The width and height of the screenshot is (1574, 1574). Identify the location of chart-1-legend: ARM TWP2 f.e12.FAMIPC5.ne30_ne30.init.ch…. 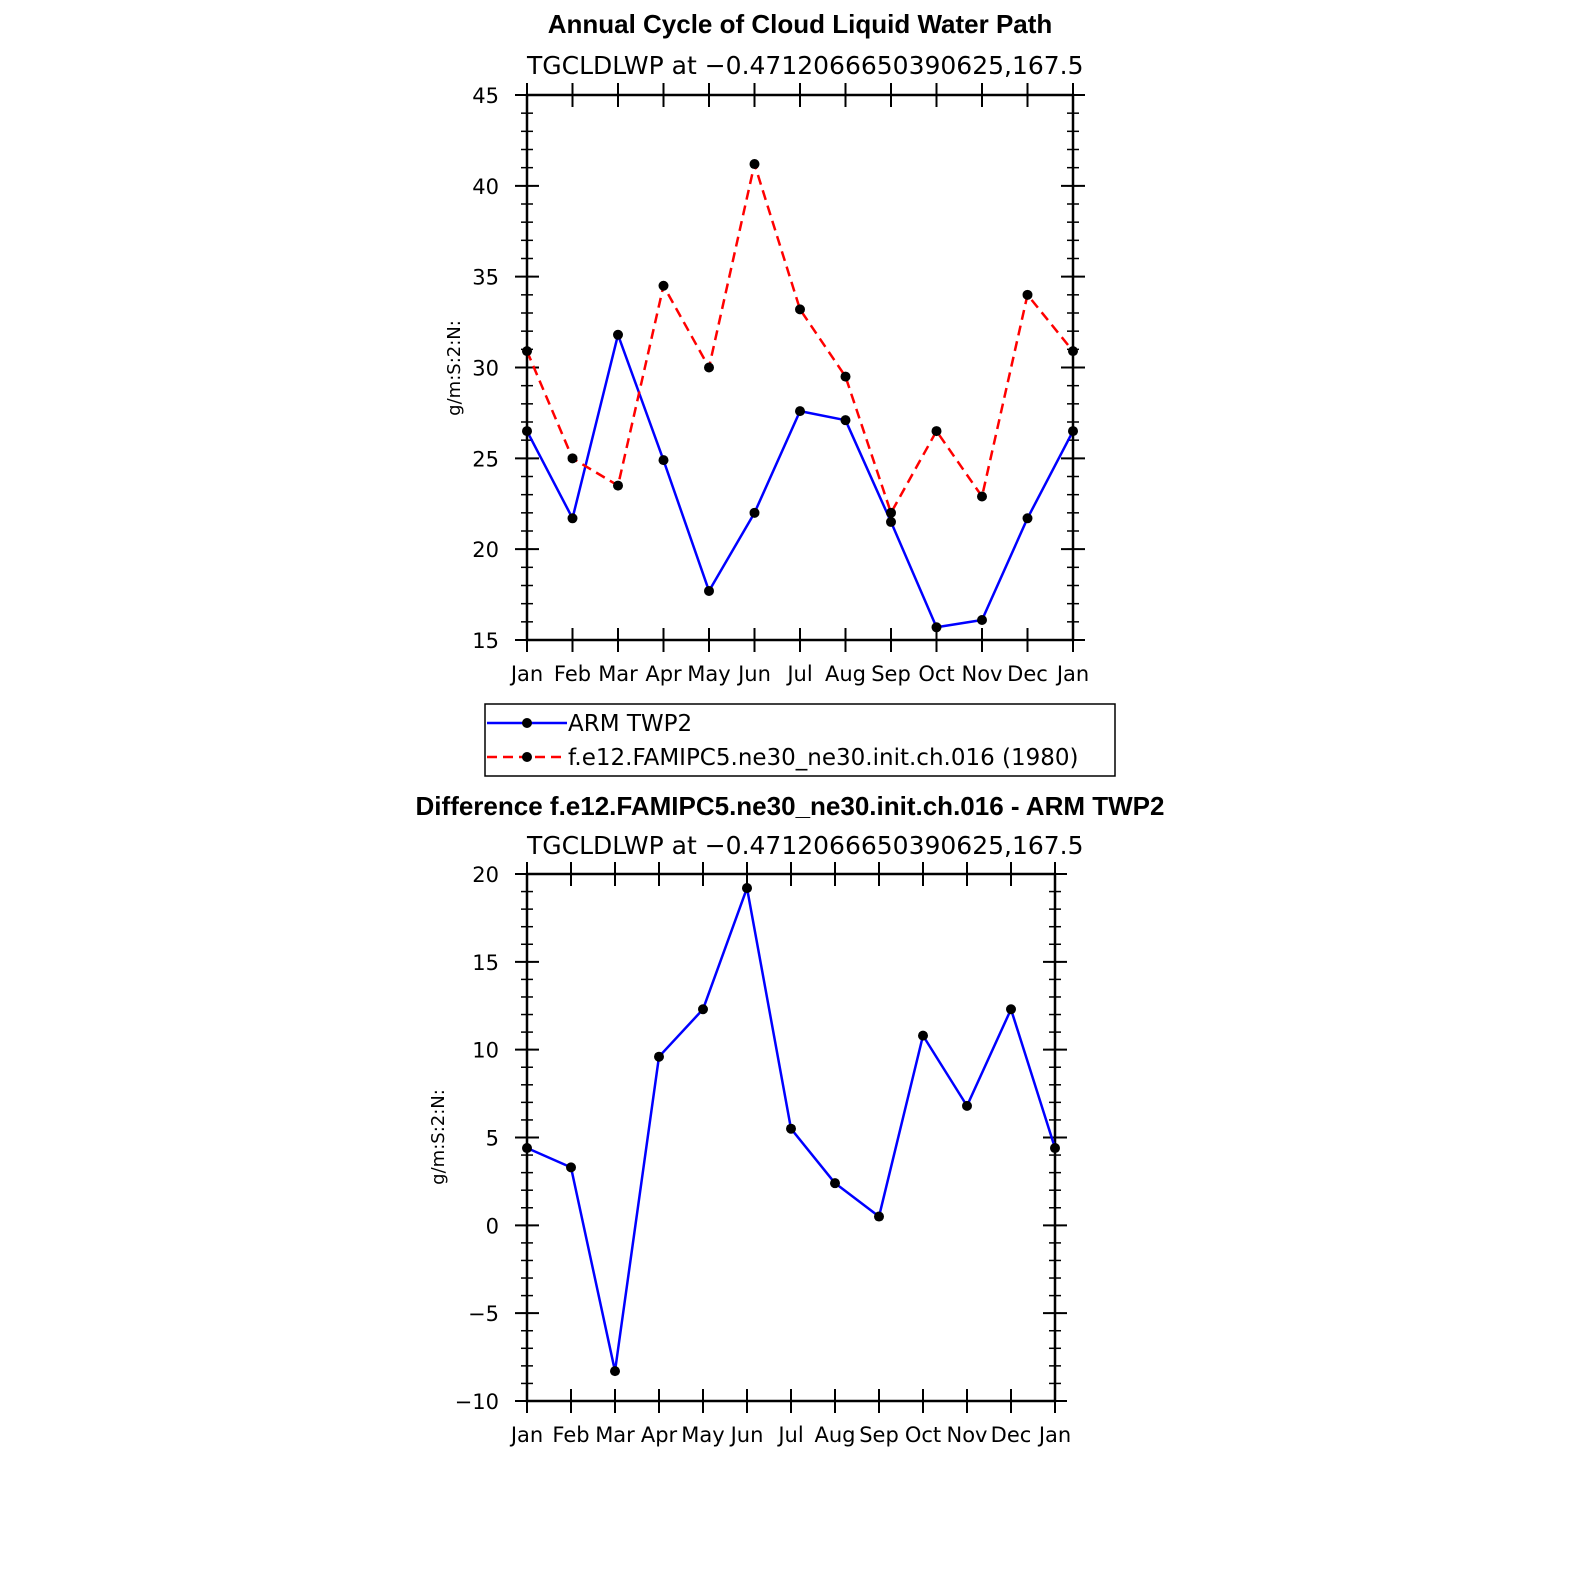
(800, 740).